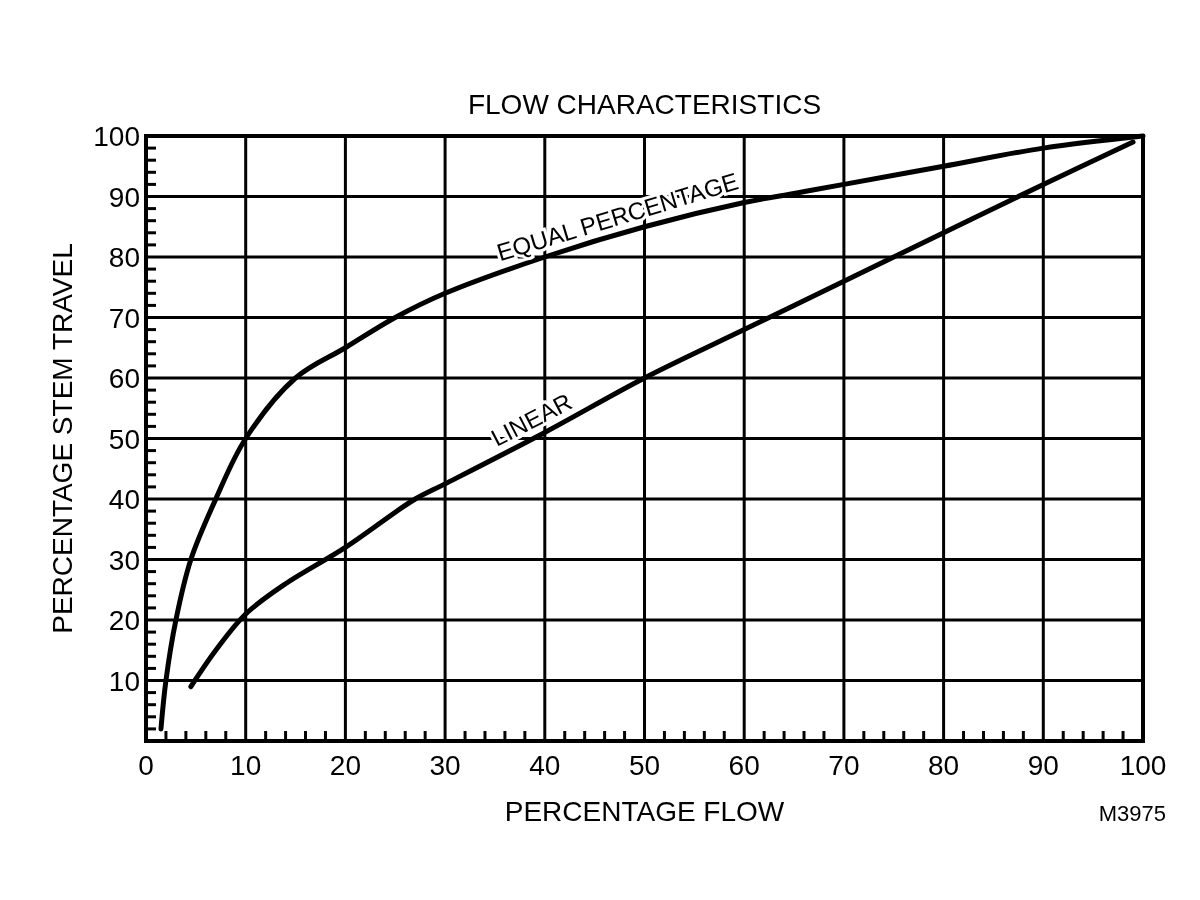 Image resolution: width=1200 pixels, height=900 pixels. What do you see at coordinates (545, 765) in the screenshot?
I see `x-tick-label: 40` at bounding box center [545, 765].